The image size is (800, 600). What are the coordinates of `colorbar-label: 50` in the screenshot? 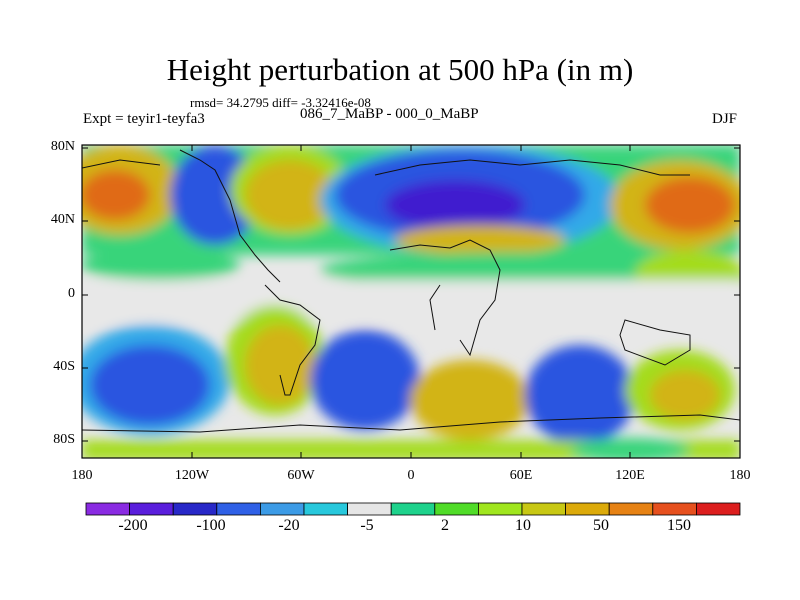 It's located at (601, 525).